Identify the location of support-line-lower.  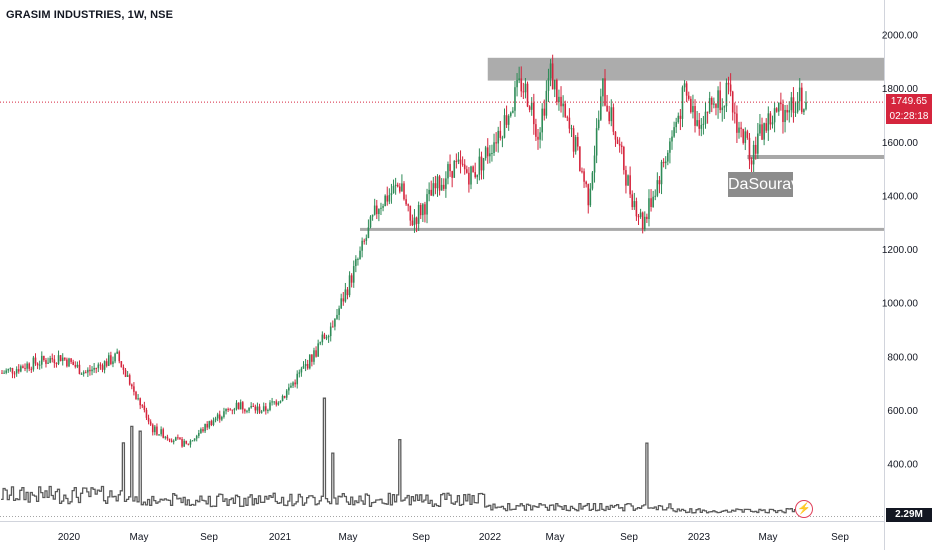
(622, 229).